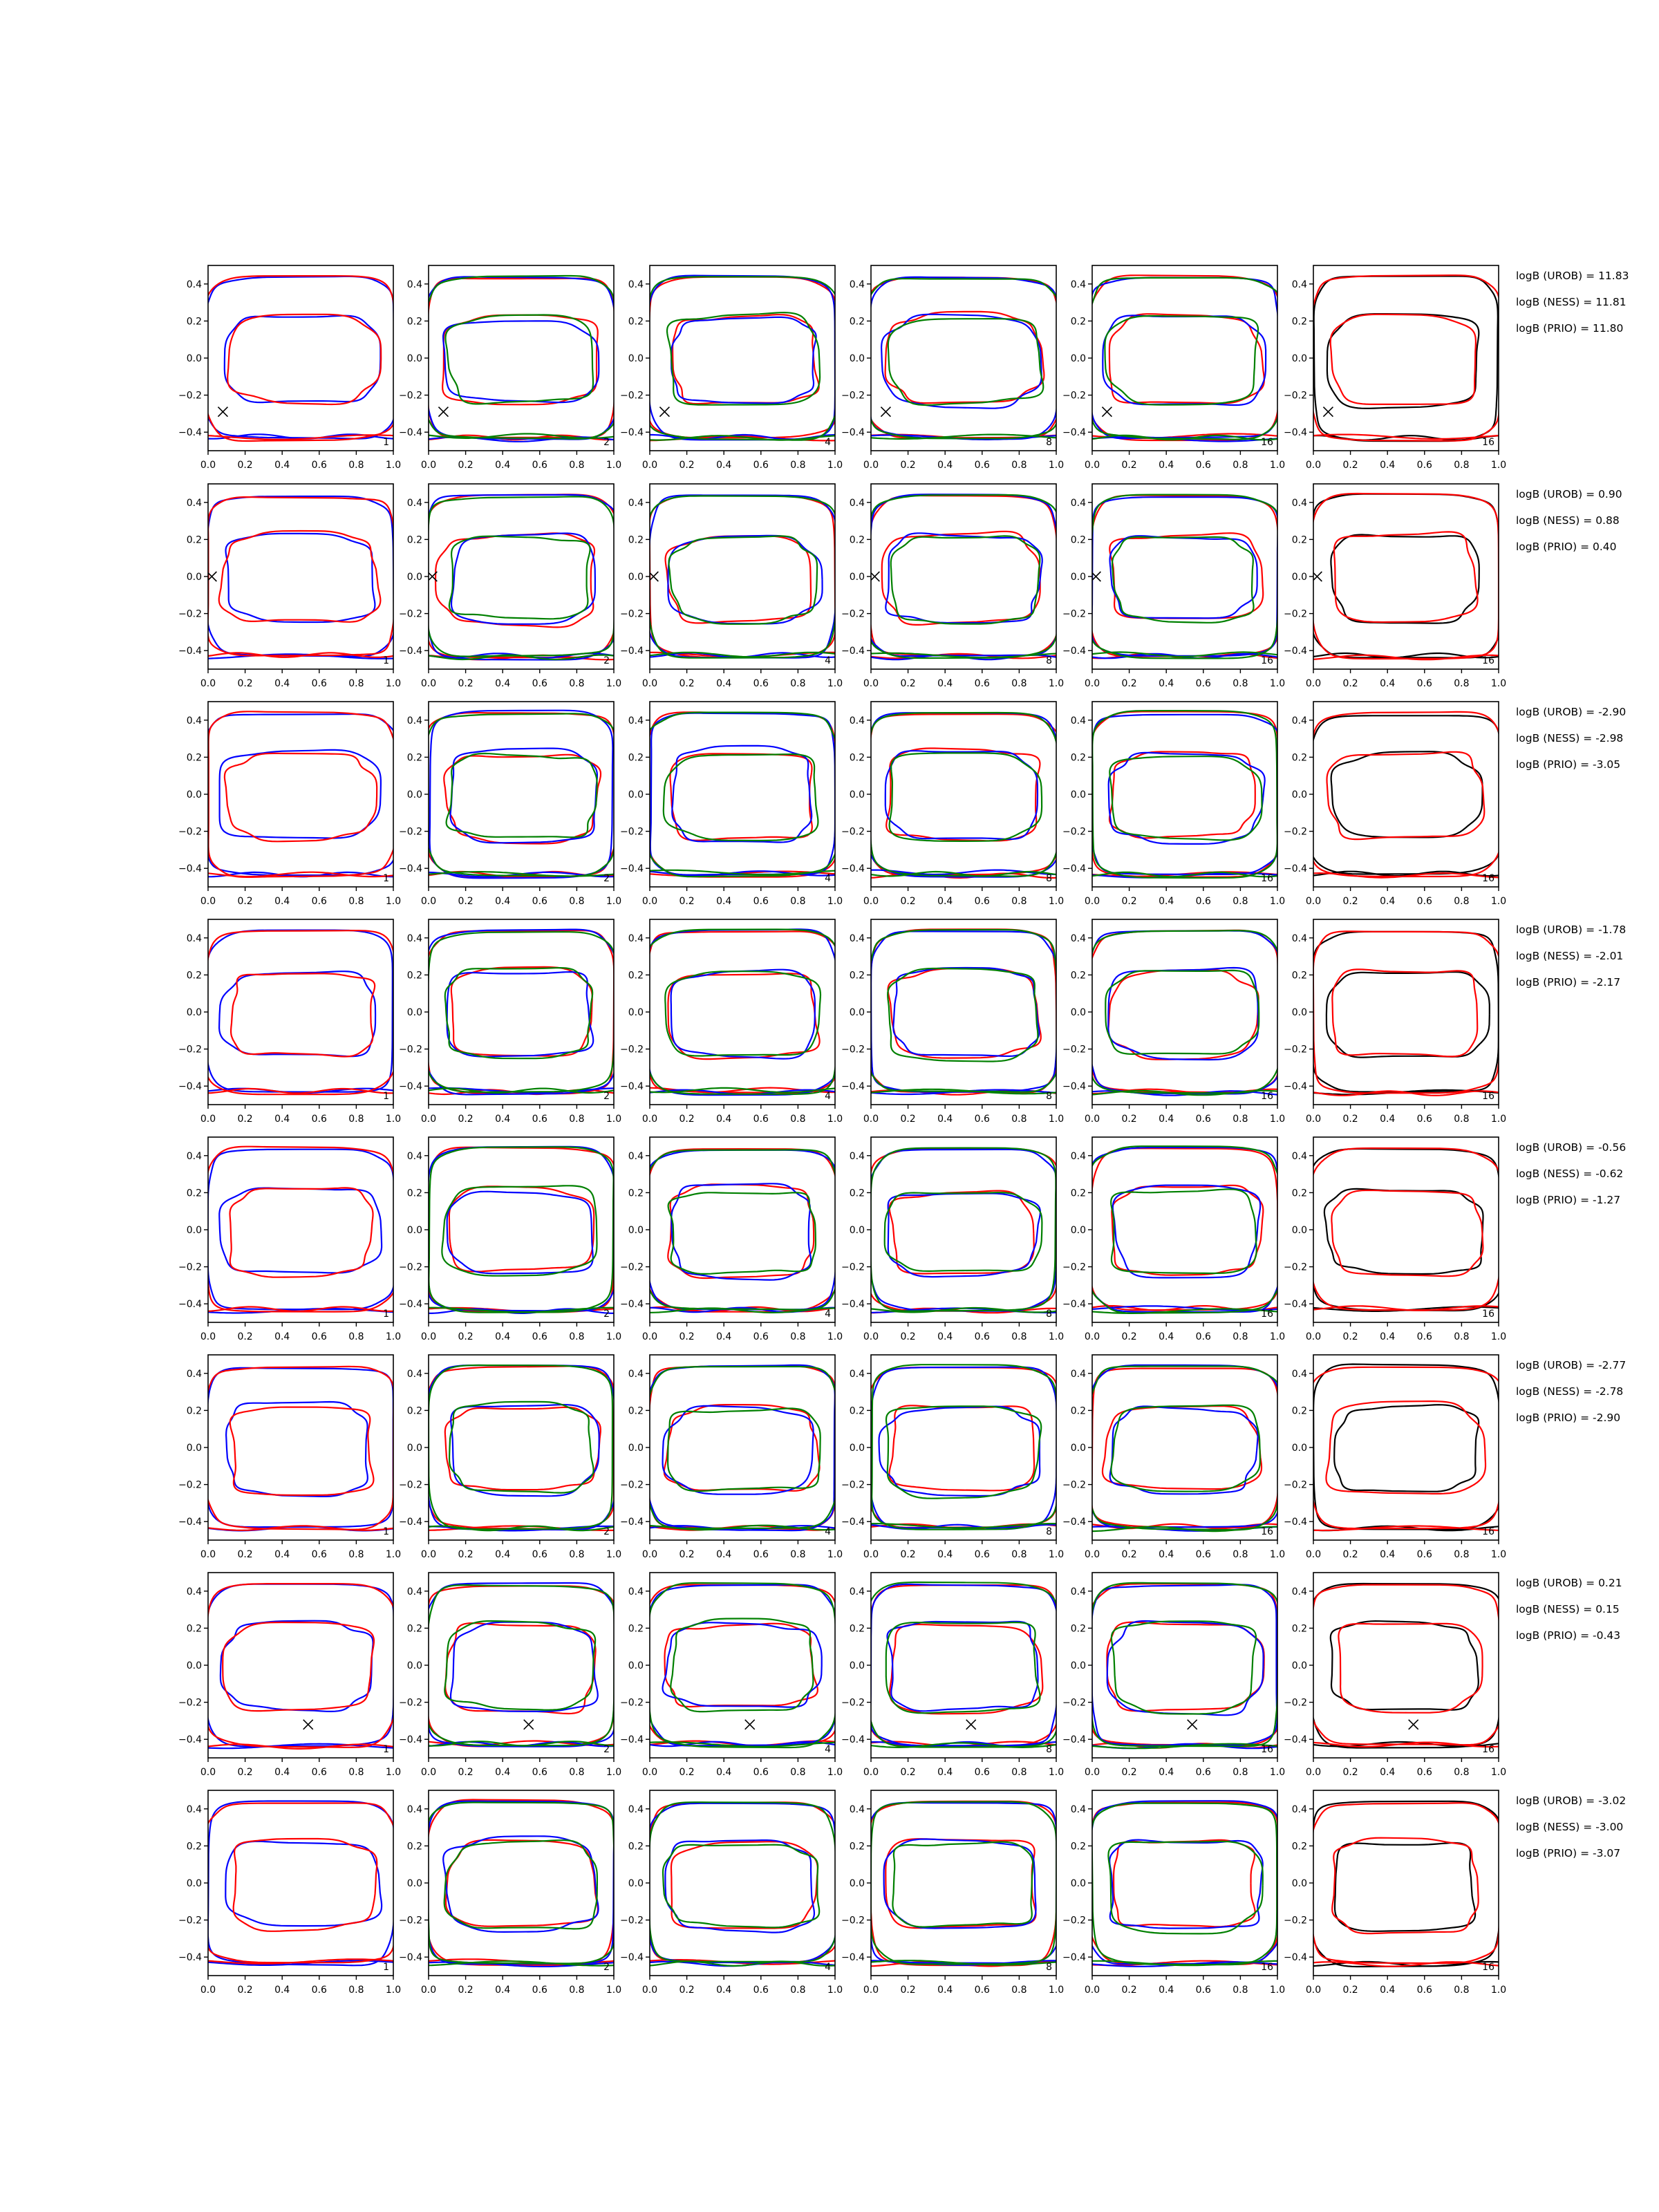 This screenshot has width=1659, height=2212. Describe the element at coordinates (1395, 368) in the screenshot. I see `panel-r1-c6: 0.0 0.2 0.4 0.6 0.8 1.0 0.4 0.2 0.0 −0.2 −0.4 16` at that location.